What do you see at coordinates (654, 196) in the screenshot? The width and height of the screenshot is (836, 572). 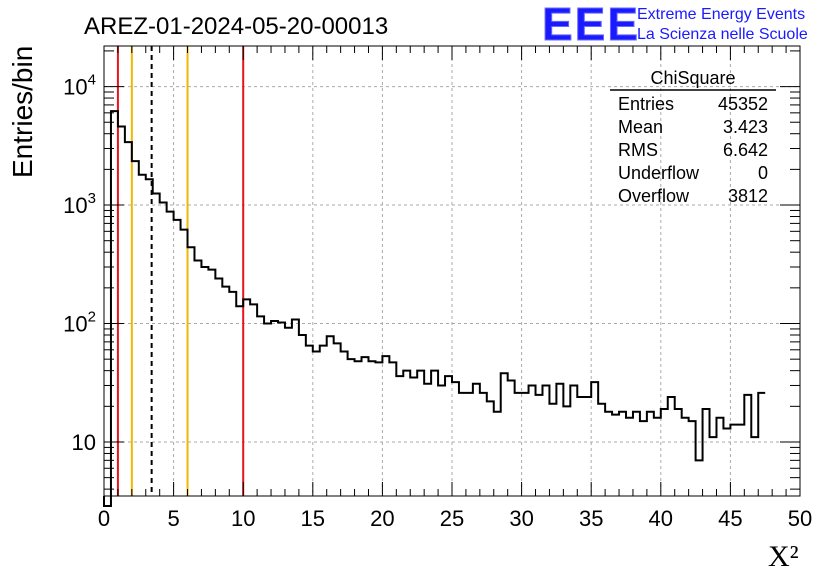 I see `stats-row-label: Overflow` at bounding box center [654, 196].